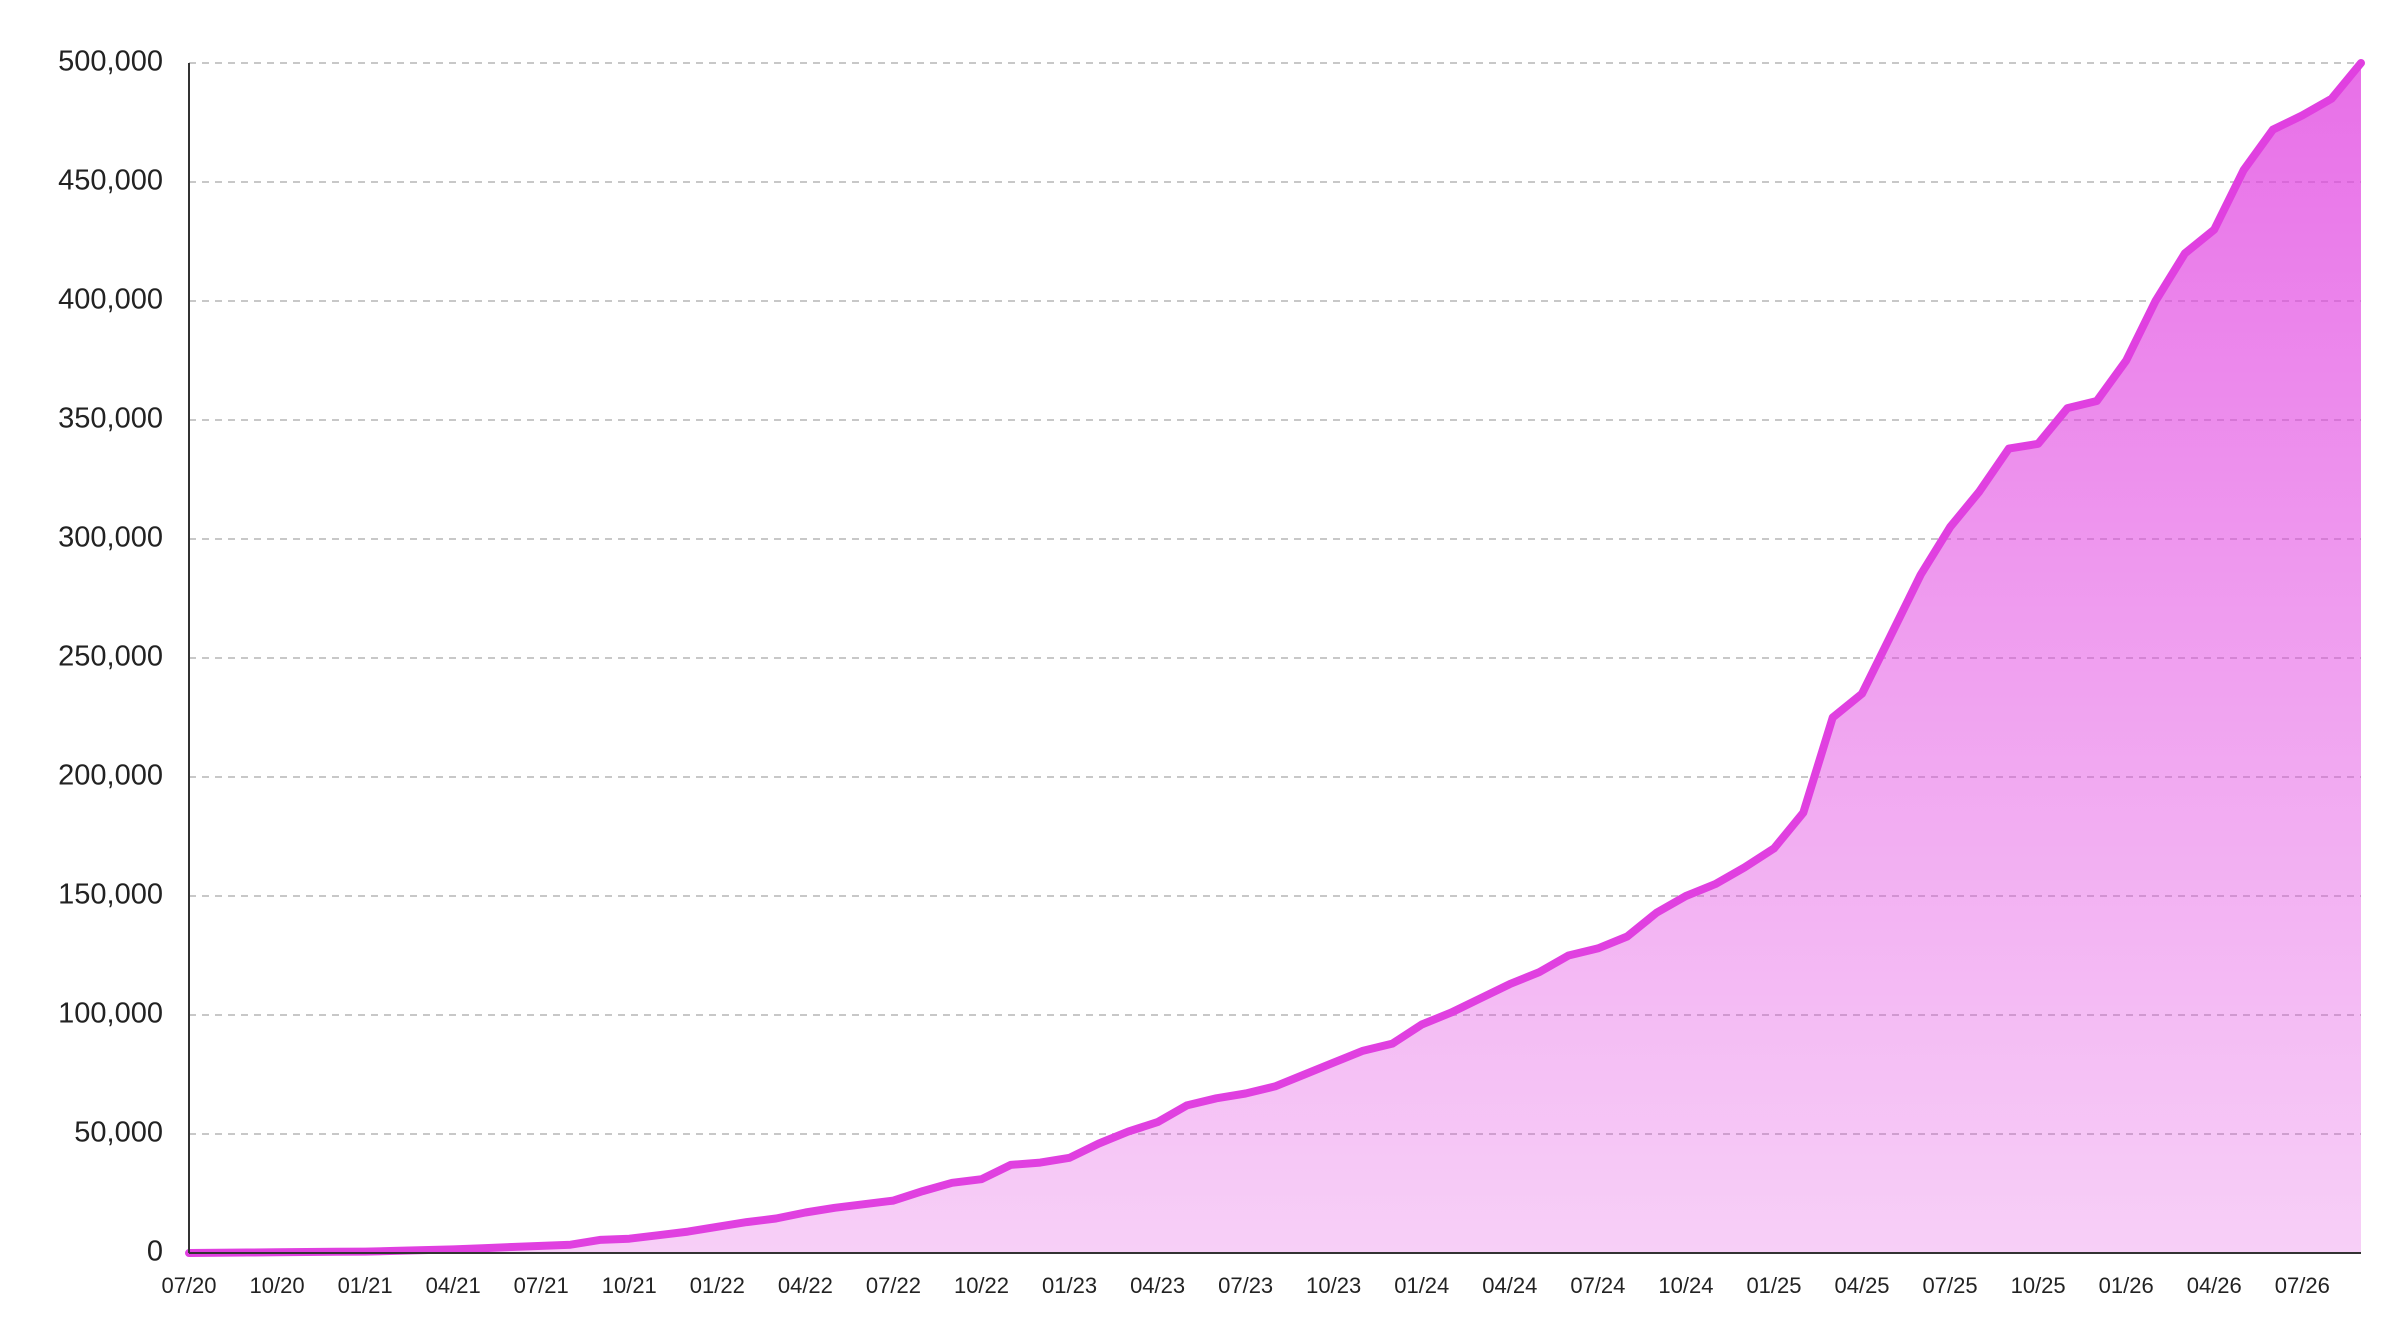 The image size is (2396, 1322). Describe the element at coordinates (1509, 1285) in the screenshot. I see `x-tick-label: 04/24` at that location.